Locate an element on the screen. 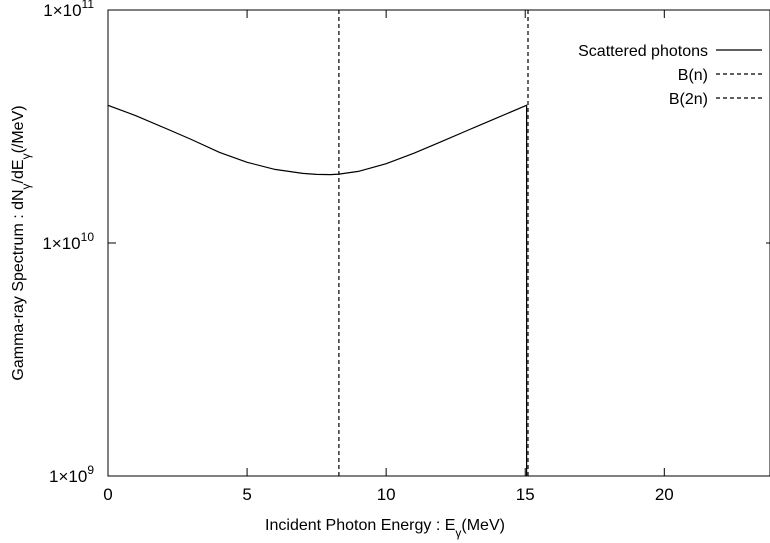  legend-label-2: B(2n) is located at coordinates (688, 99).